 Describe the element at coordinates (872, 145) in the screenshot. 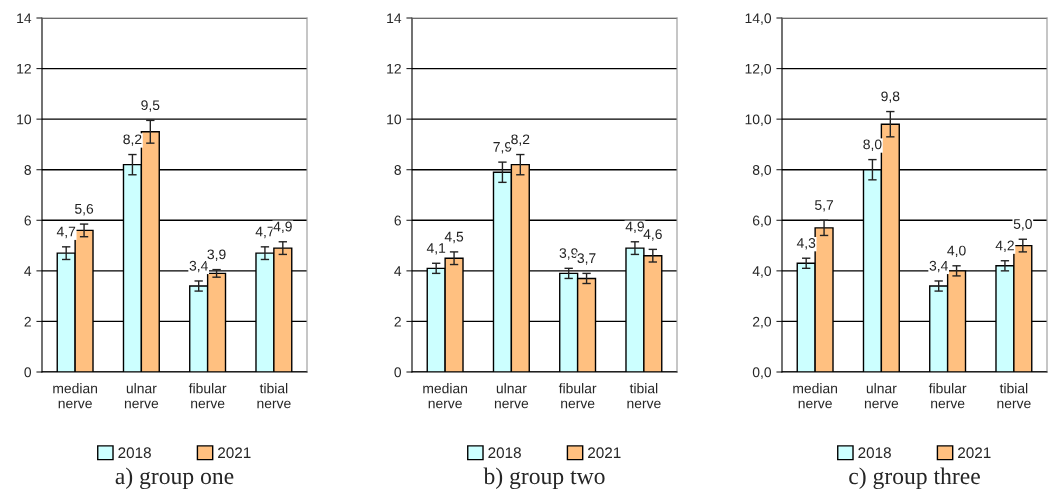

I see `data-label: 8,0` at that location.